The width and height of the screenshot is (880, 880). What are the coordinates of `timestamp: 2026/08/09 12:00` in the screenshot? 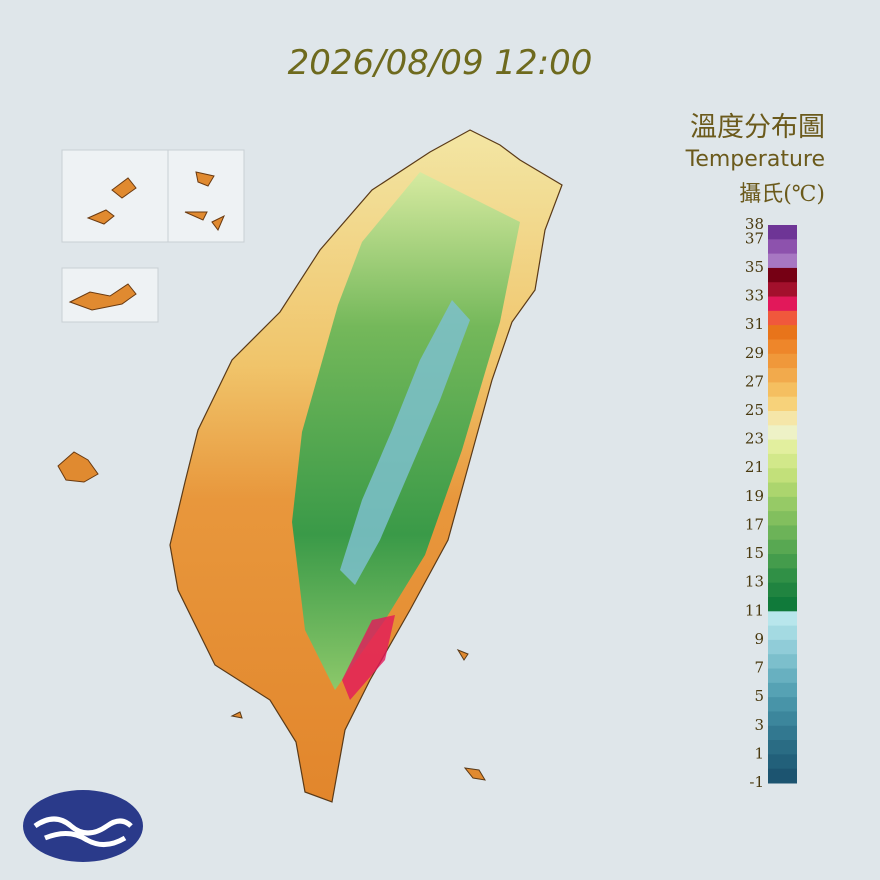 It's located at (440, 63).